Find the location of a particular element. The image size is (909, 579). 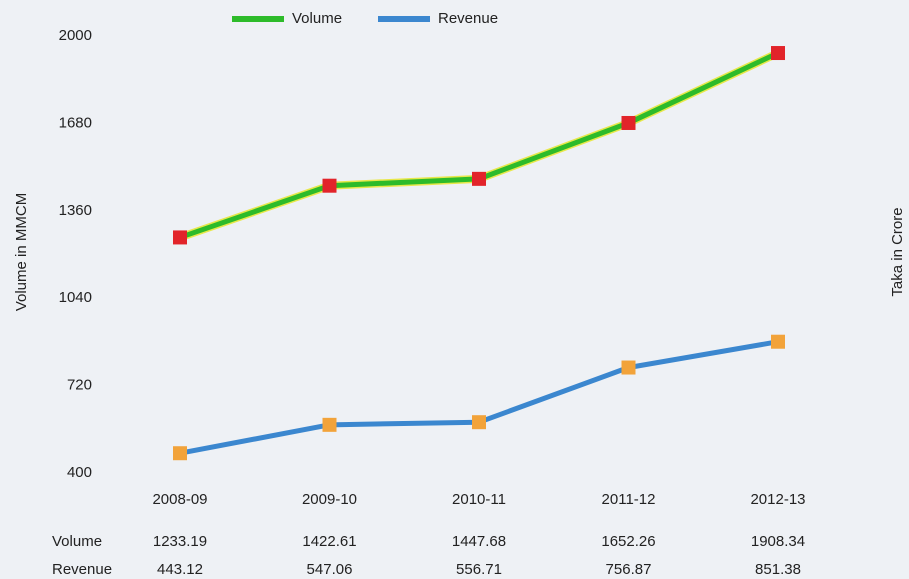

y-tick-label: 1040 is located at coordinates (75, 297).